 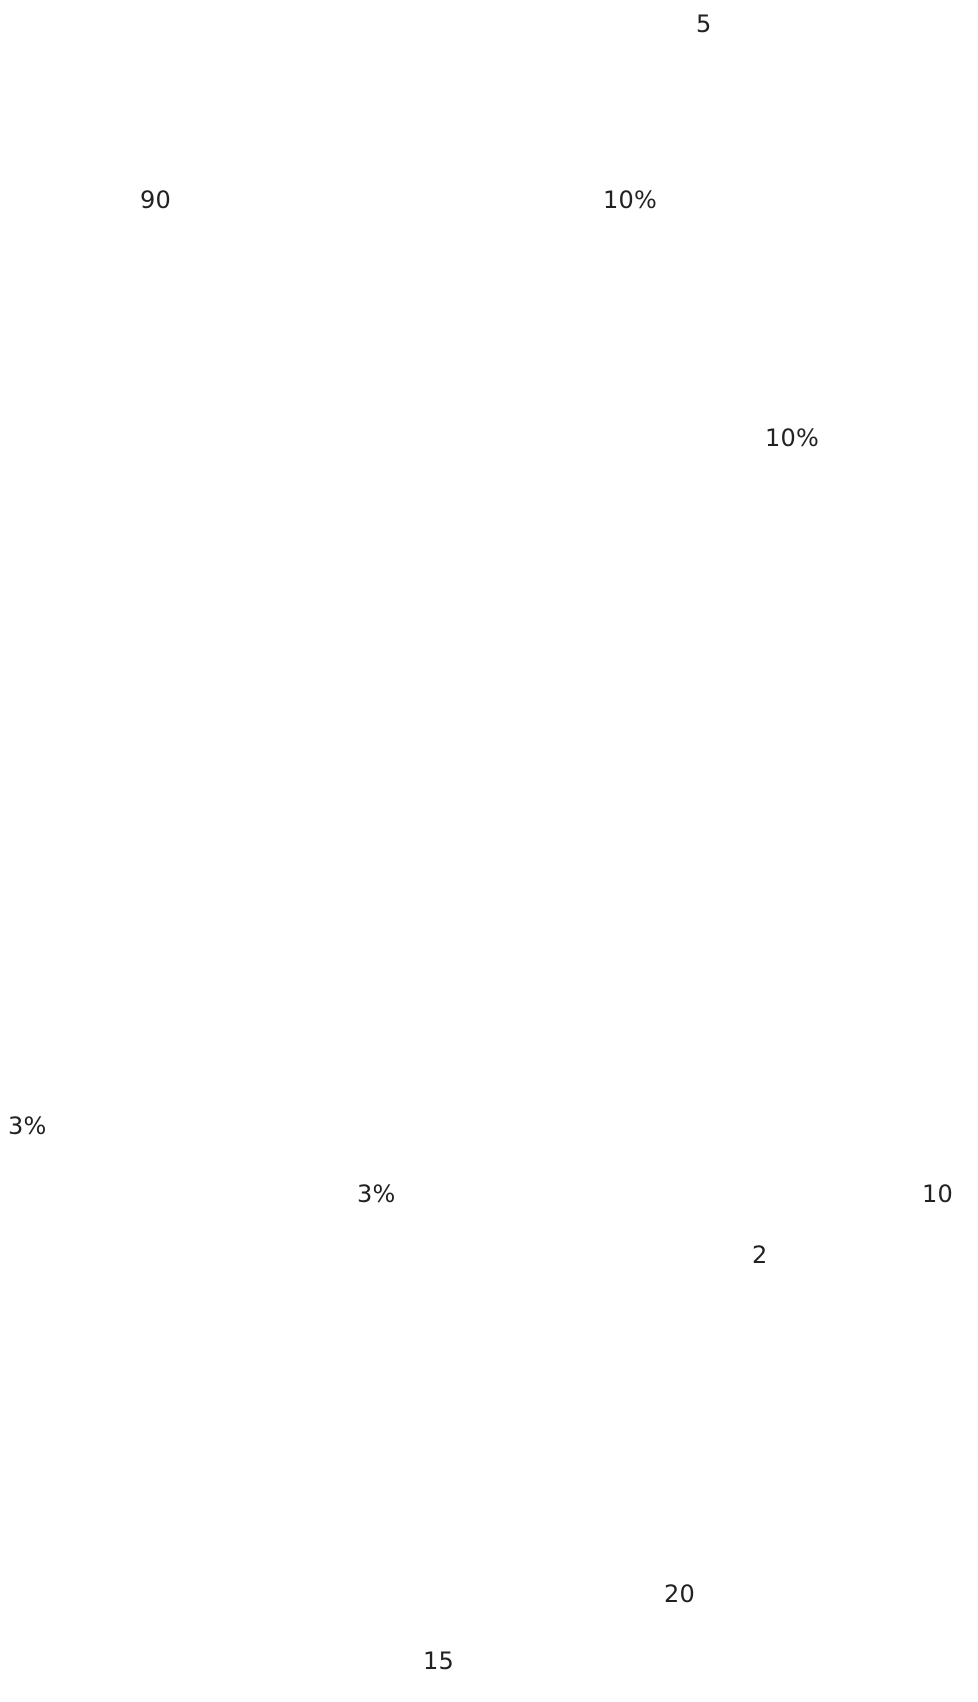 I want to click on number-label: 90, so click(x=155, y=200).